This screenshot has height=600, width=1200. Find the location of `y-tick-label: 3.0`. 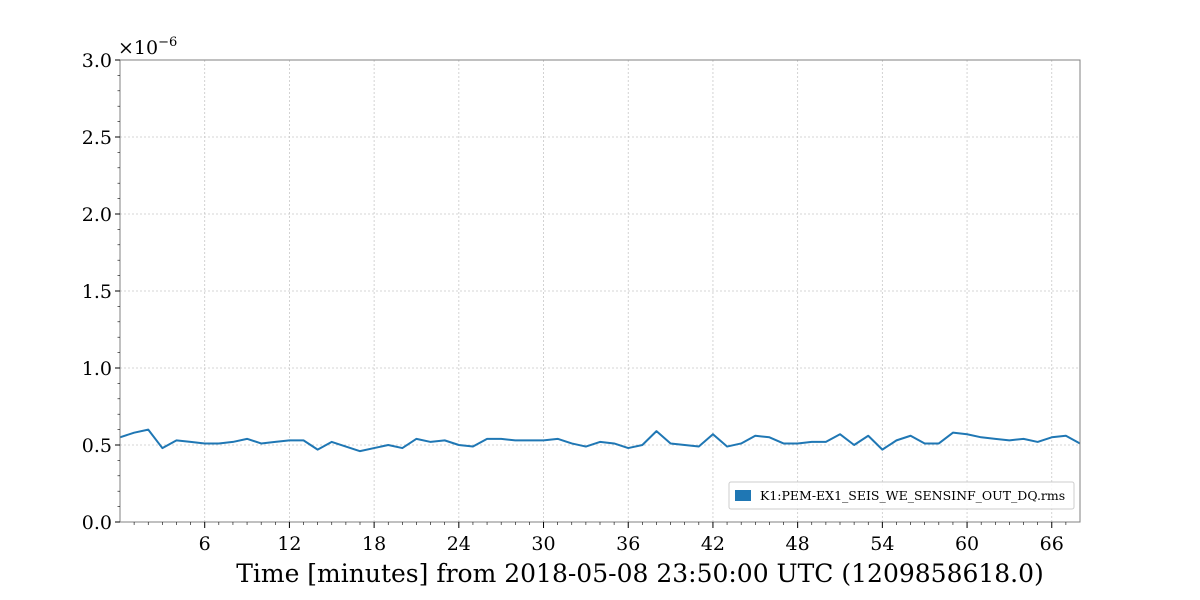

y-tick-label: 3.0 is located at coordinates (97, 61).